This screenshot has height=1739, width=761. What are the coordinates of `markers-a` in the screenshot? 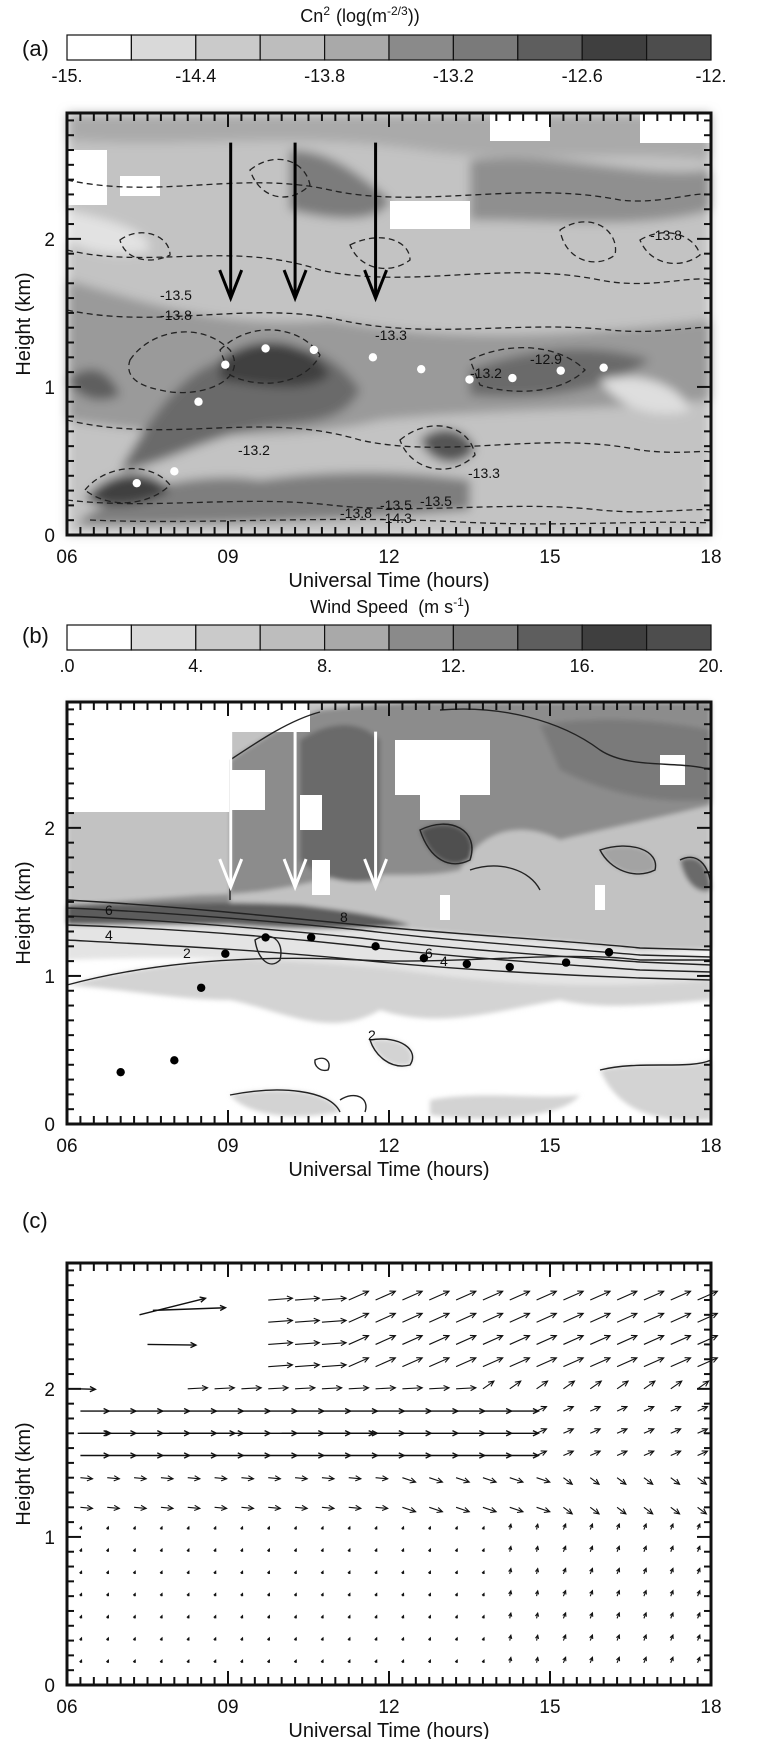 It's located at (370, 416).